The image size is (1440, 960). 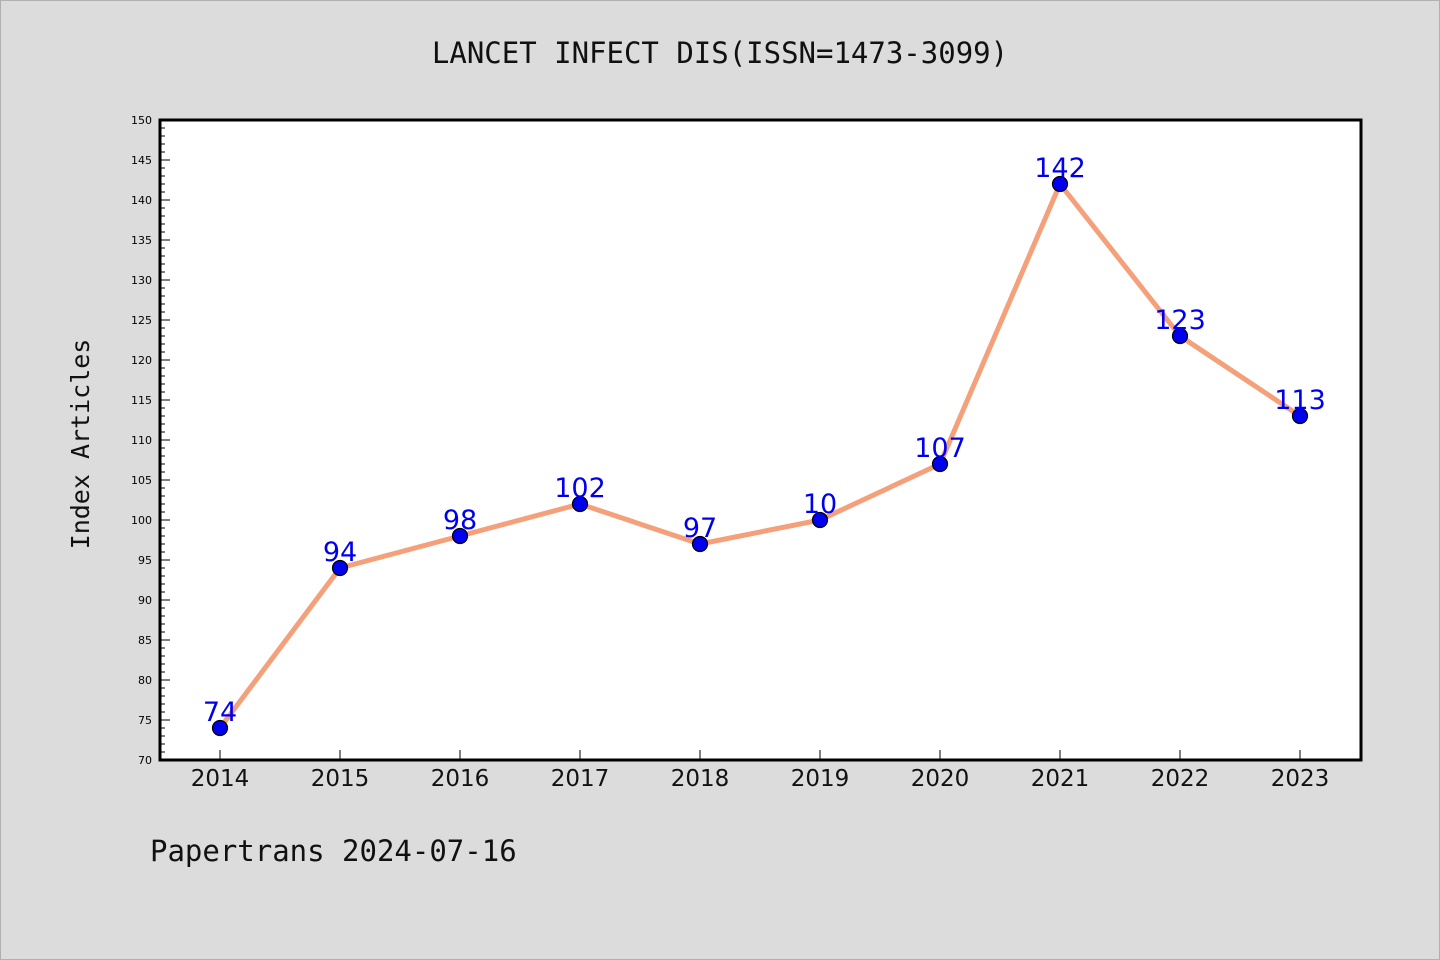 I want to click on data-label: 98, so click(x=460, y=520).